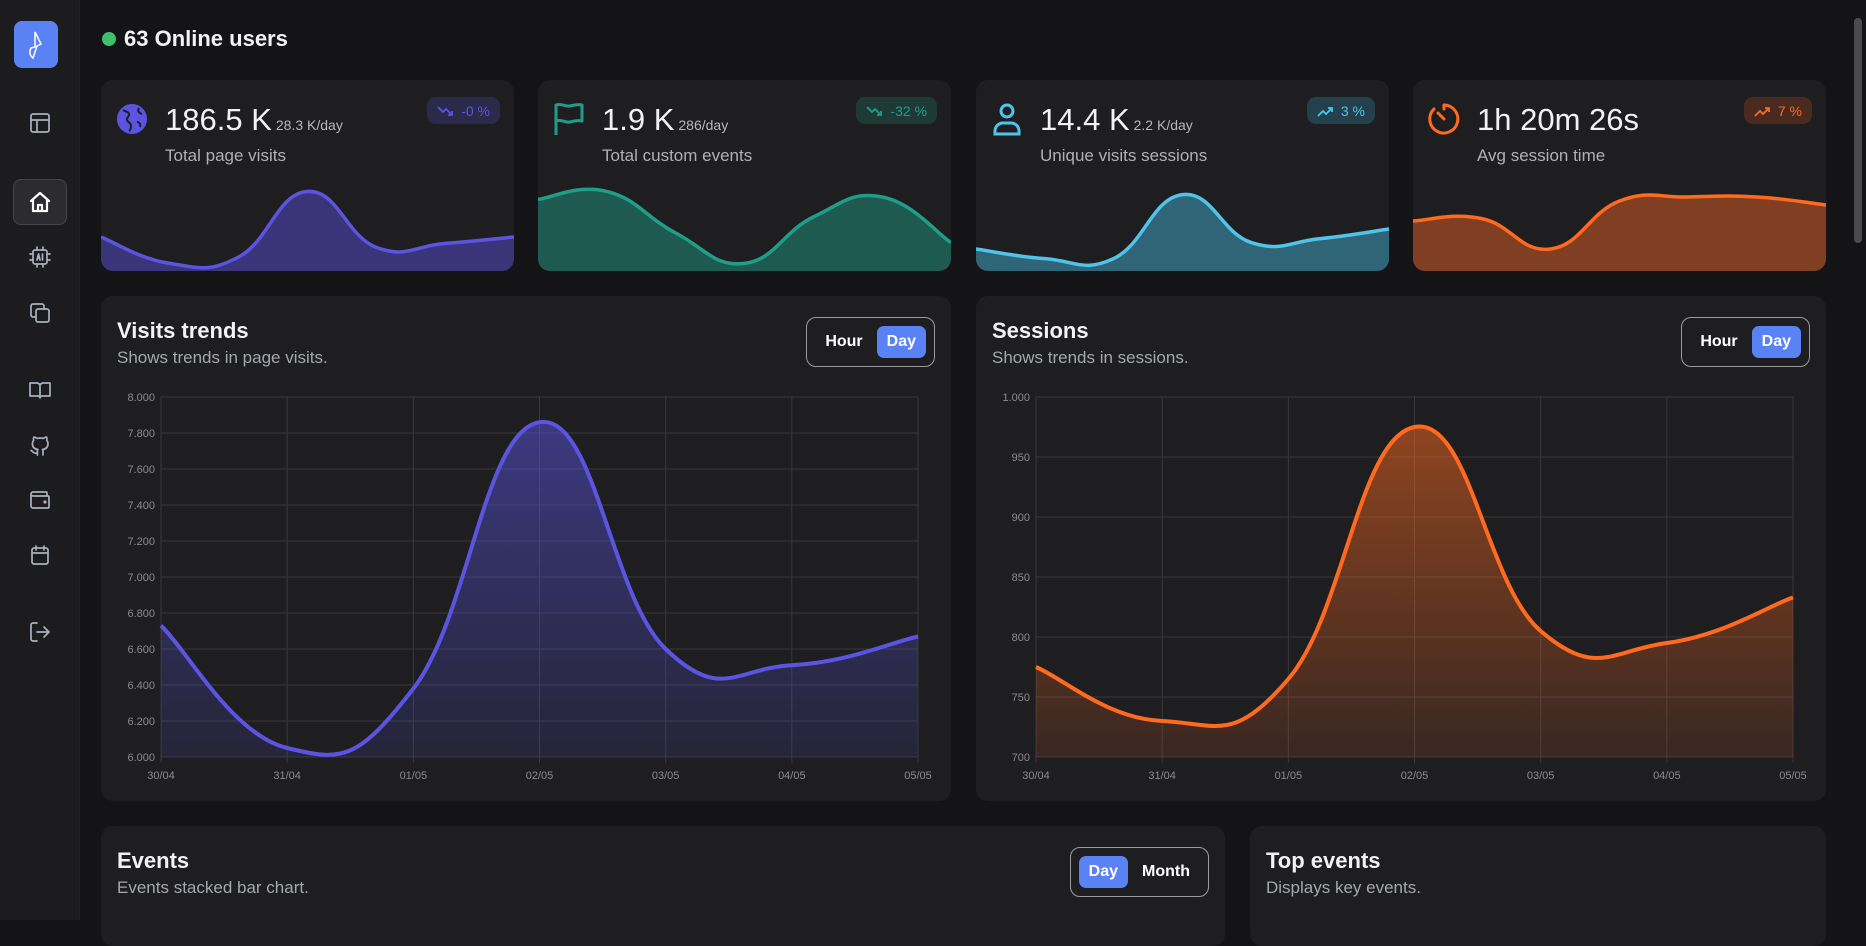 This screenshot has width=1866, height=946. I want to click on ai-chip-icon, so click(40, 257).